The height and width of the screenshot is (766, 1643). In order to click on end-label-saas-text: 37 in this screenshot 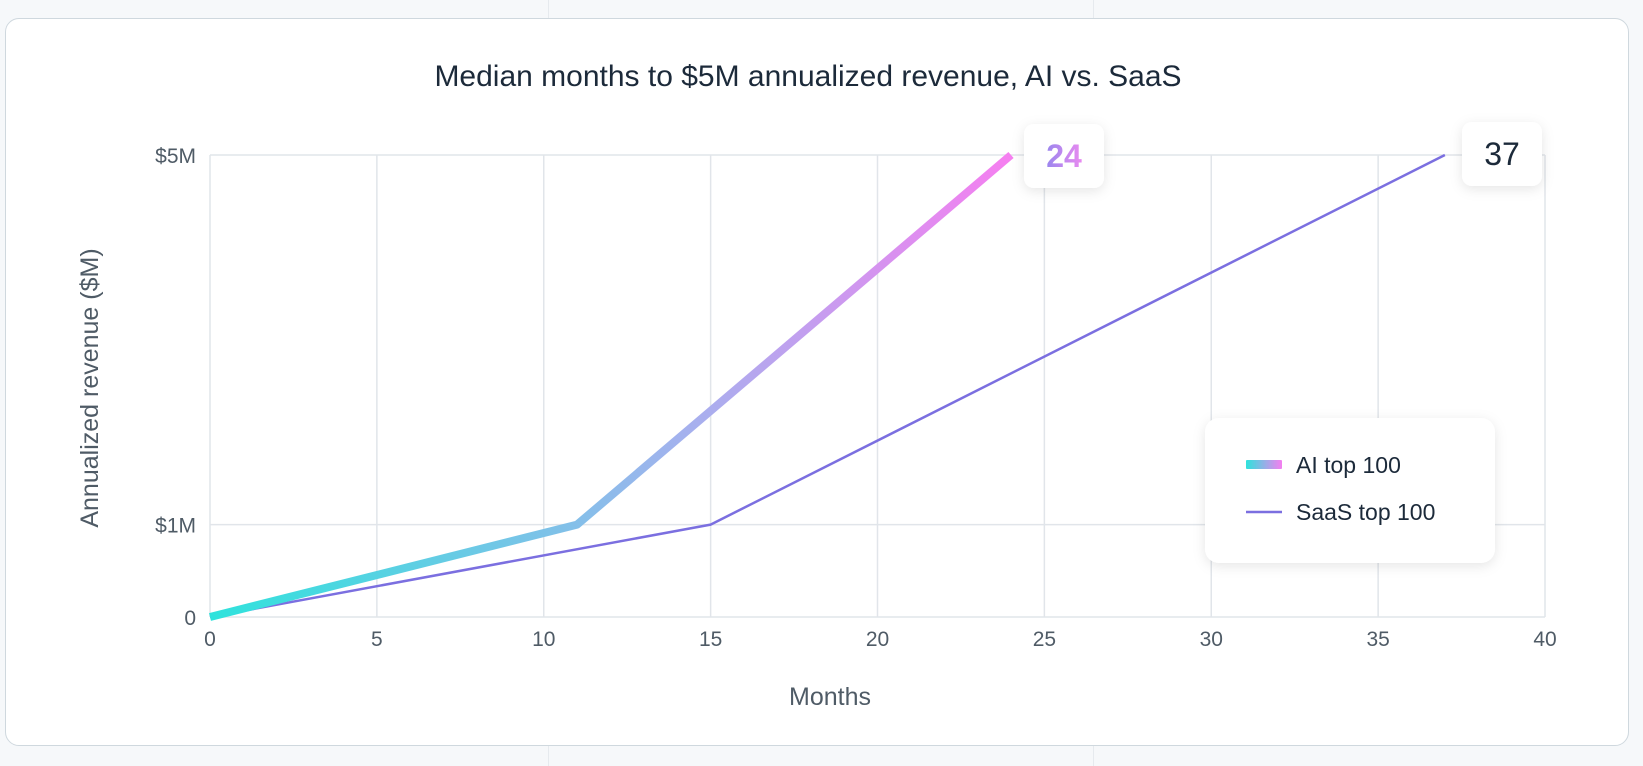, I will do `click(1502, 154)`.